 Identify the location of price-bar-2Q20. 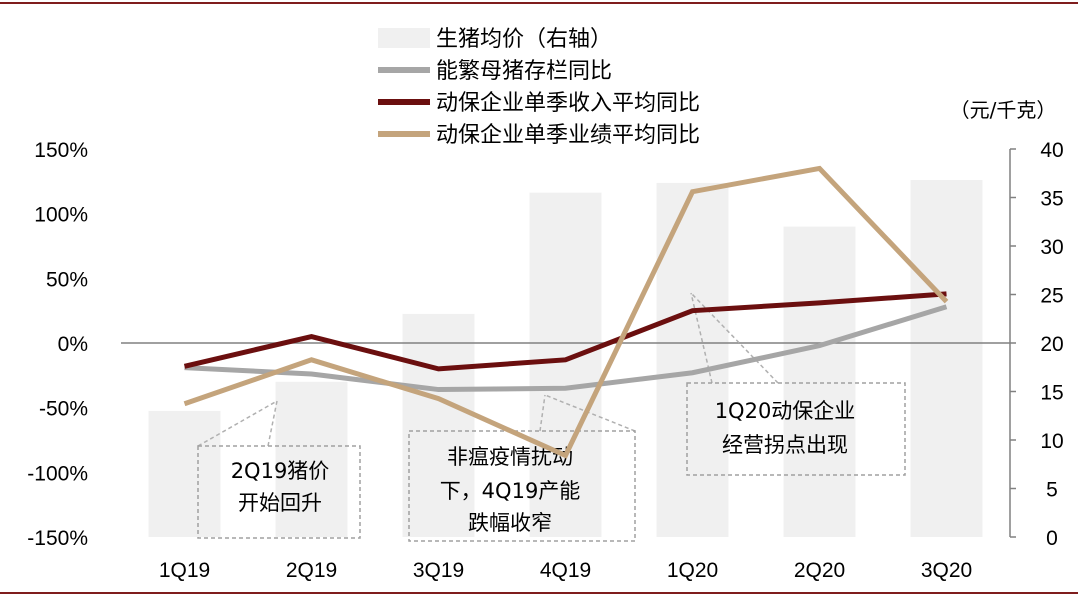
(819, 381).